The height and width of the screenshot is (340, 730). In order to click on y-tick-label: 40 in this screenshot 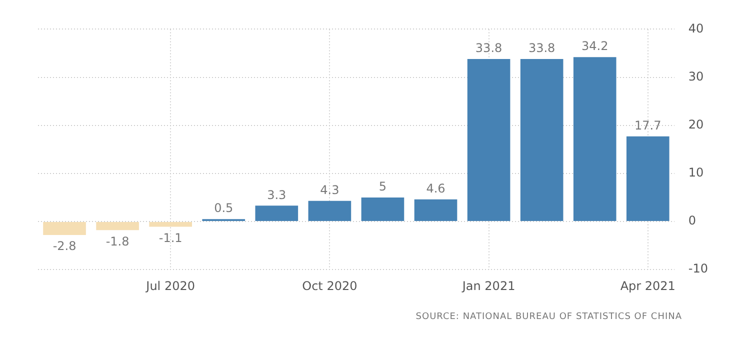, I will do `click(696, 28)`.